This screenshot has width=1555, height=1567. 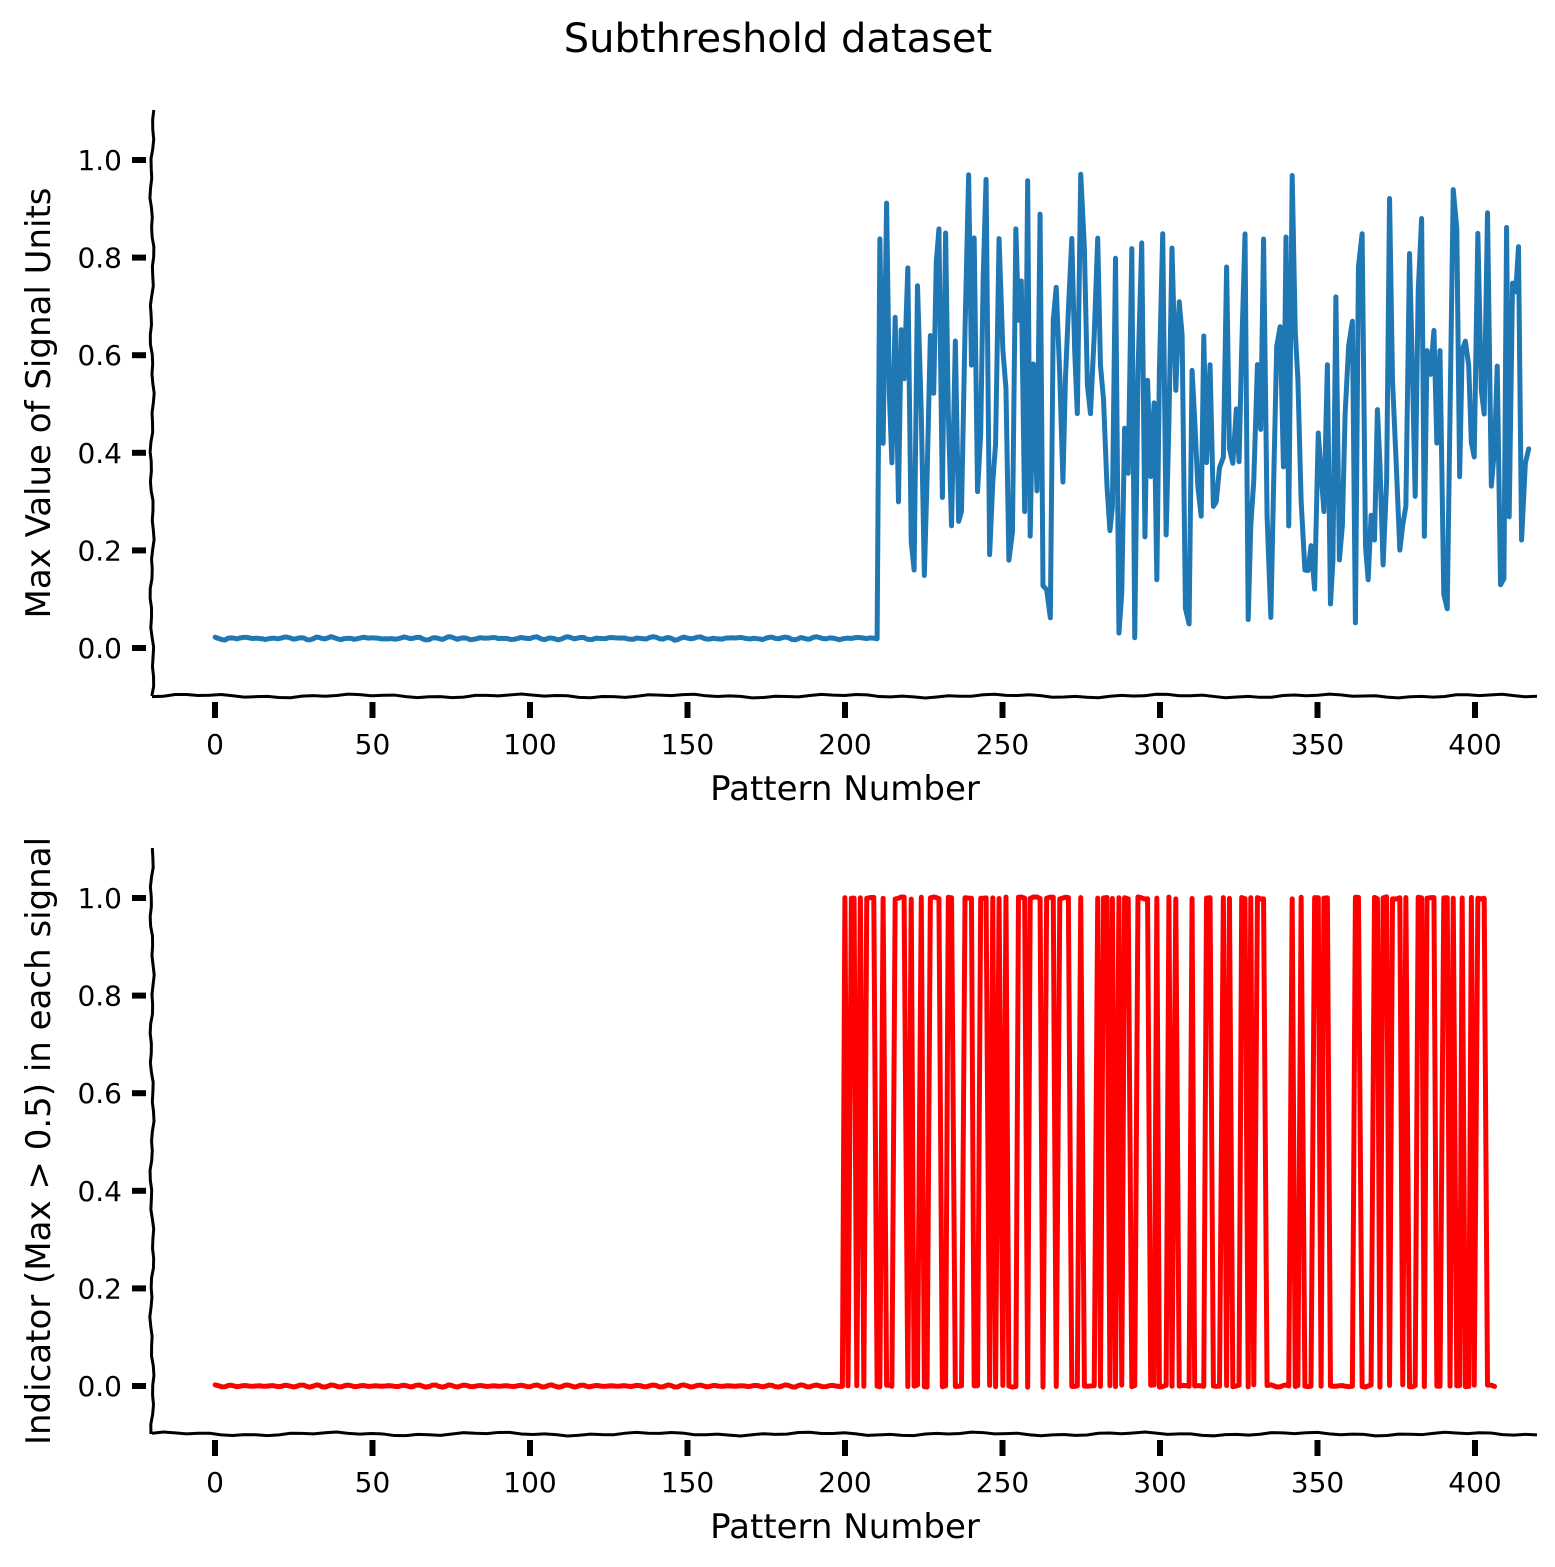 I want to click on figure-title: Subthreshold dataset, so click(x=778, y=39).